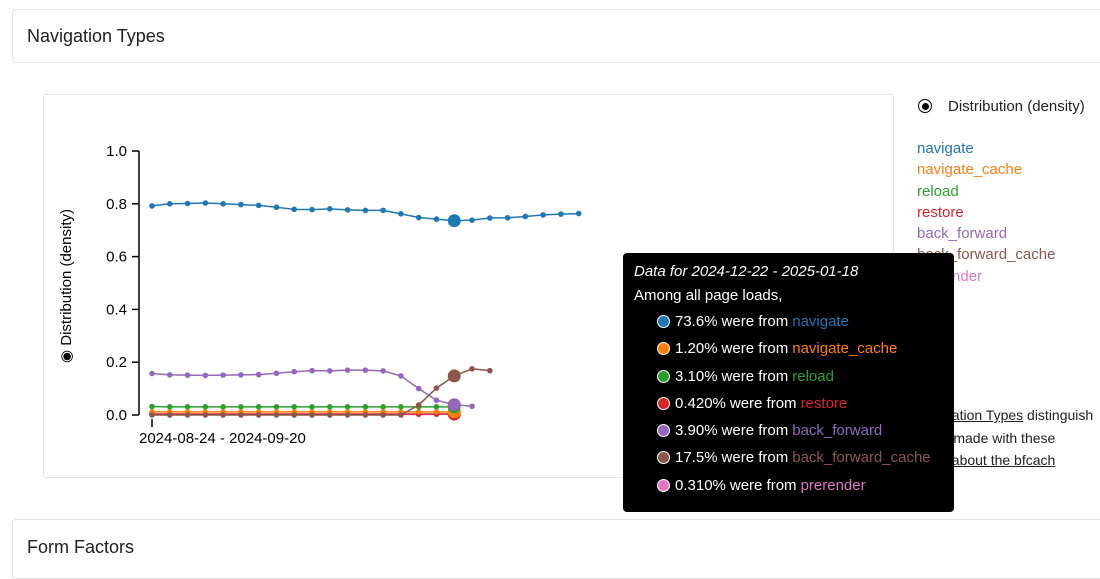 Image resolution: width=1100 pixels, height=579 pixels. What do you see at coordinates (833, 486) in the screenshot?
I see `tooltip-series-name: prerender` at bounding box center [833, 486].